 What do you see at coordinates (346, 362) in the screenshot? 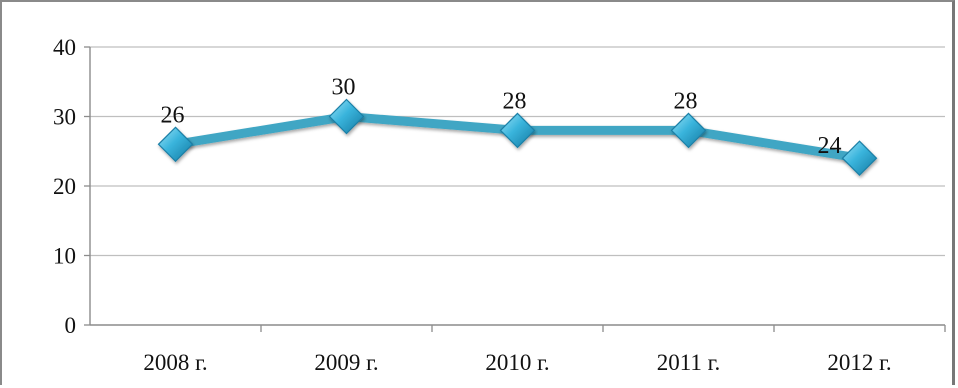
I see `x-tick-label: 2009 г.` at bounding box center [346, 362].